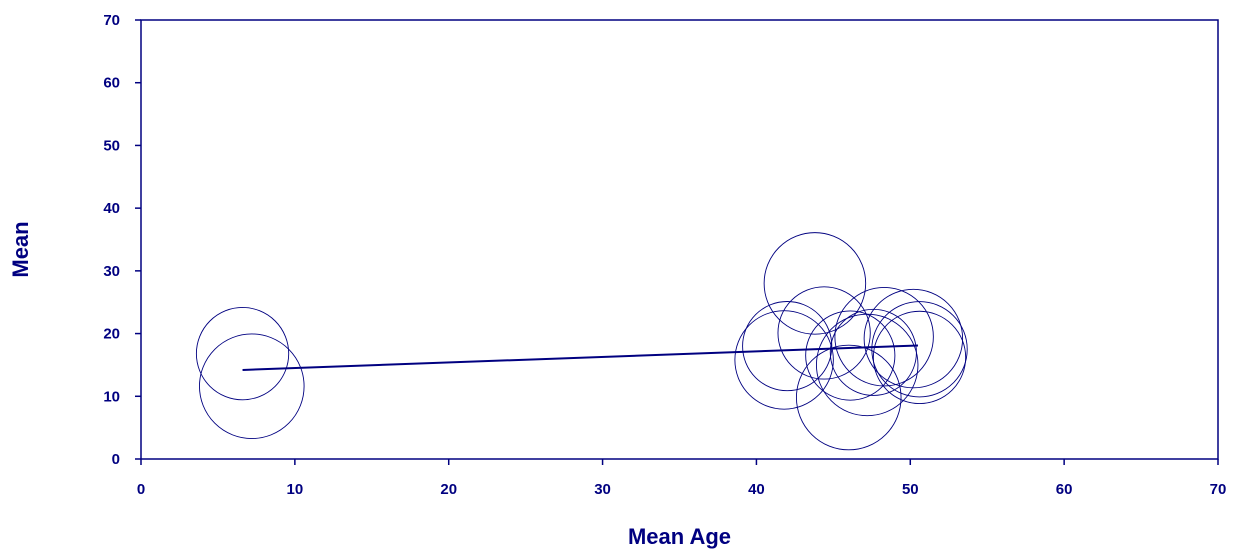 Image resolution: width=1241 pixels, height=549 pixels. I want to click on x-axis-title: Mean Age, so click(679, 536).